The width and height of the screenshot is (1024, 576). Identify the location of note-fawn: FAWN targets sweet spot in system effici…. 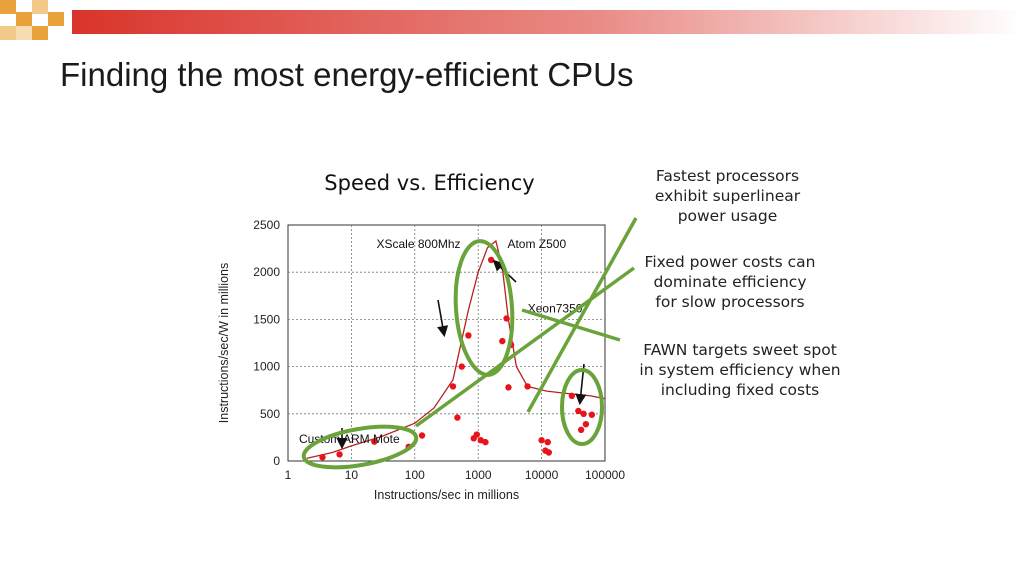
(740, 370).